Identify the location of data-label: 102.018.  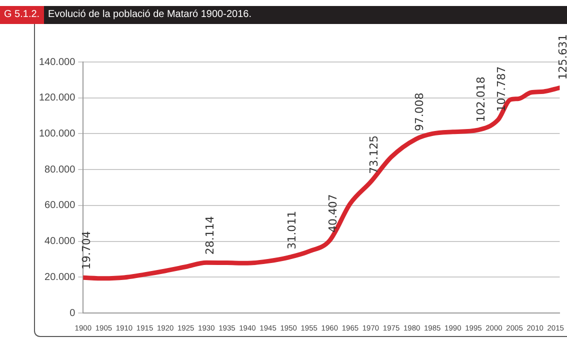
(481, 99).